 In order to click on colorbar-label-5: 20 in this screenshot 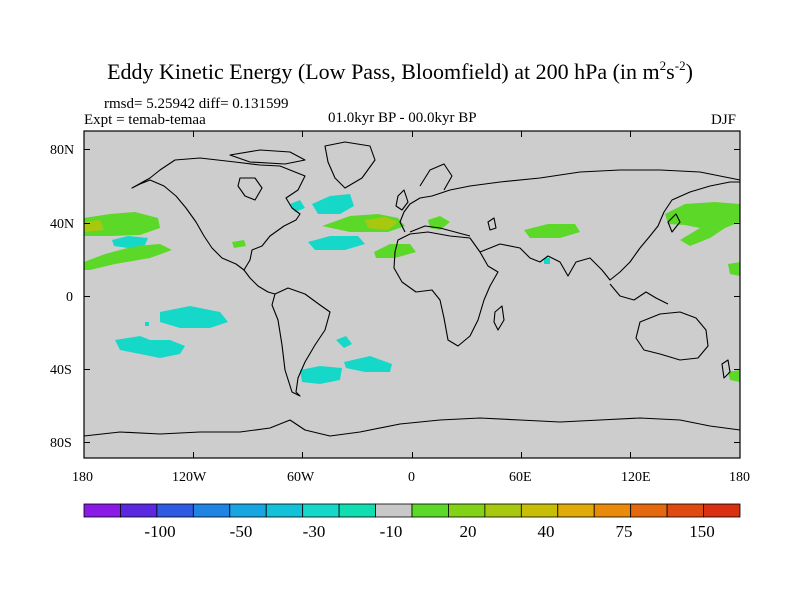, I will do `click(468, 531)`.